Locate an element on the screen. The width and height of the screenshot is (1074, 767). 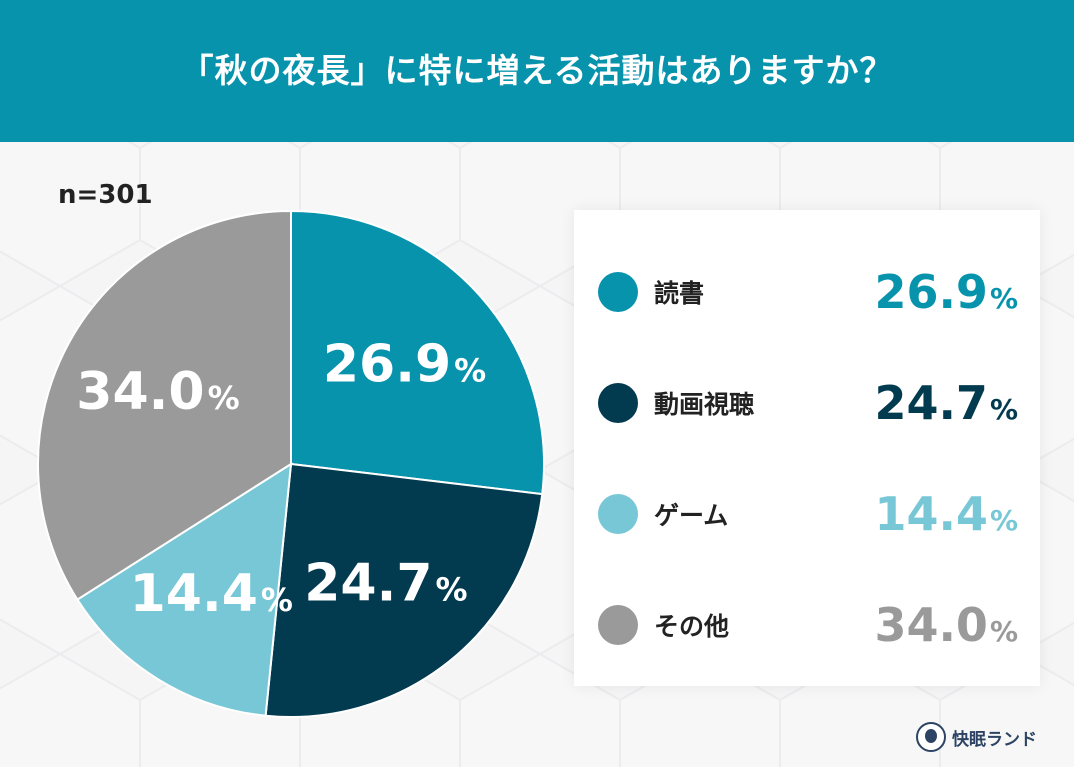
brand-logo: 快眠ランド is located at coordinates (976, 737).